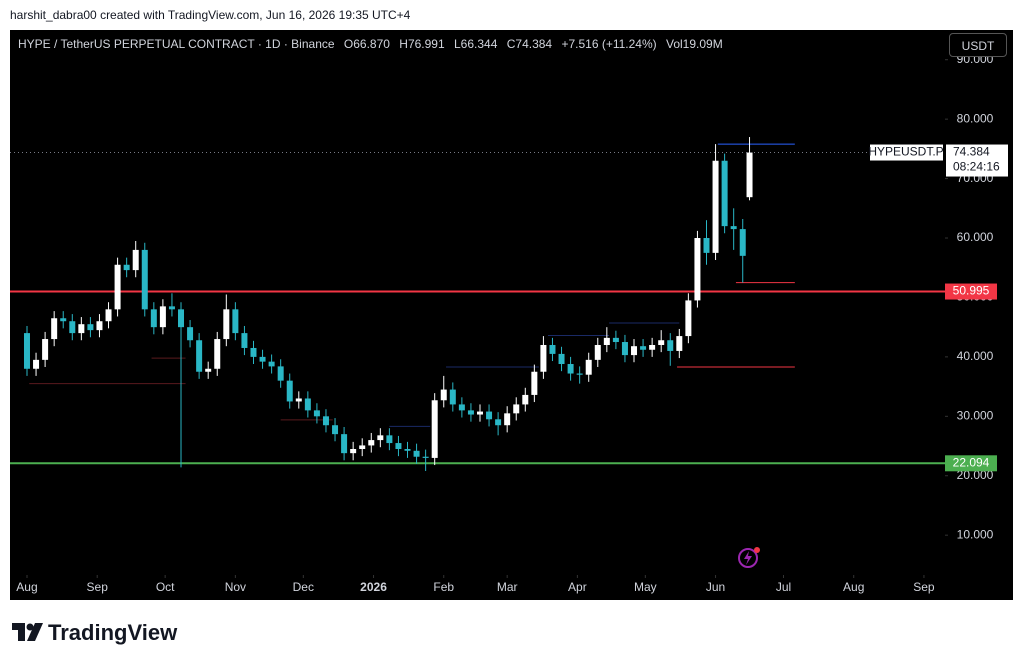 This screenshot has width=1024, height=663. Describe the element at coordinates (529, 44) in the screenshot. I see `stat: C74.384` at that location.